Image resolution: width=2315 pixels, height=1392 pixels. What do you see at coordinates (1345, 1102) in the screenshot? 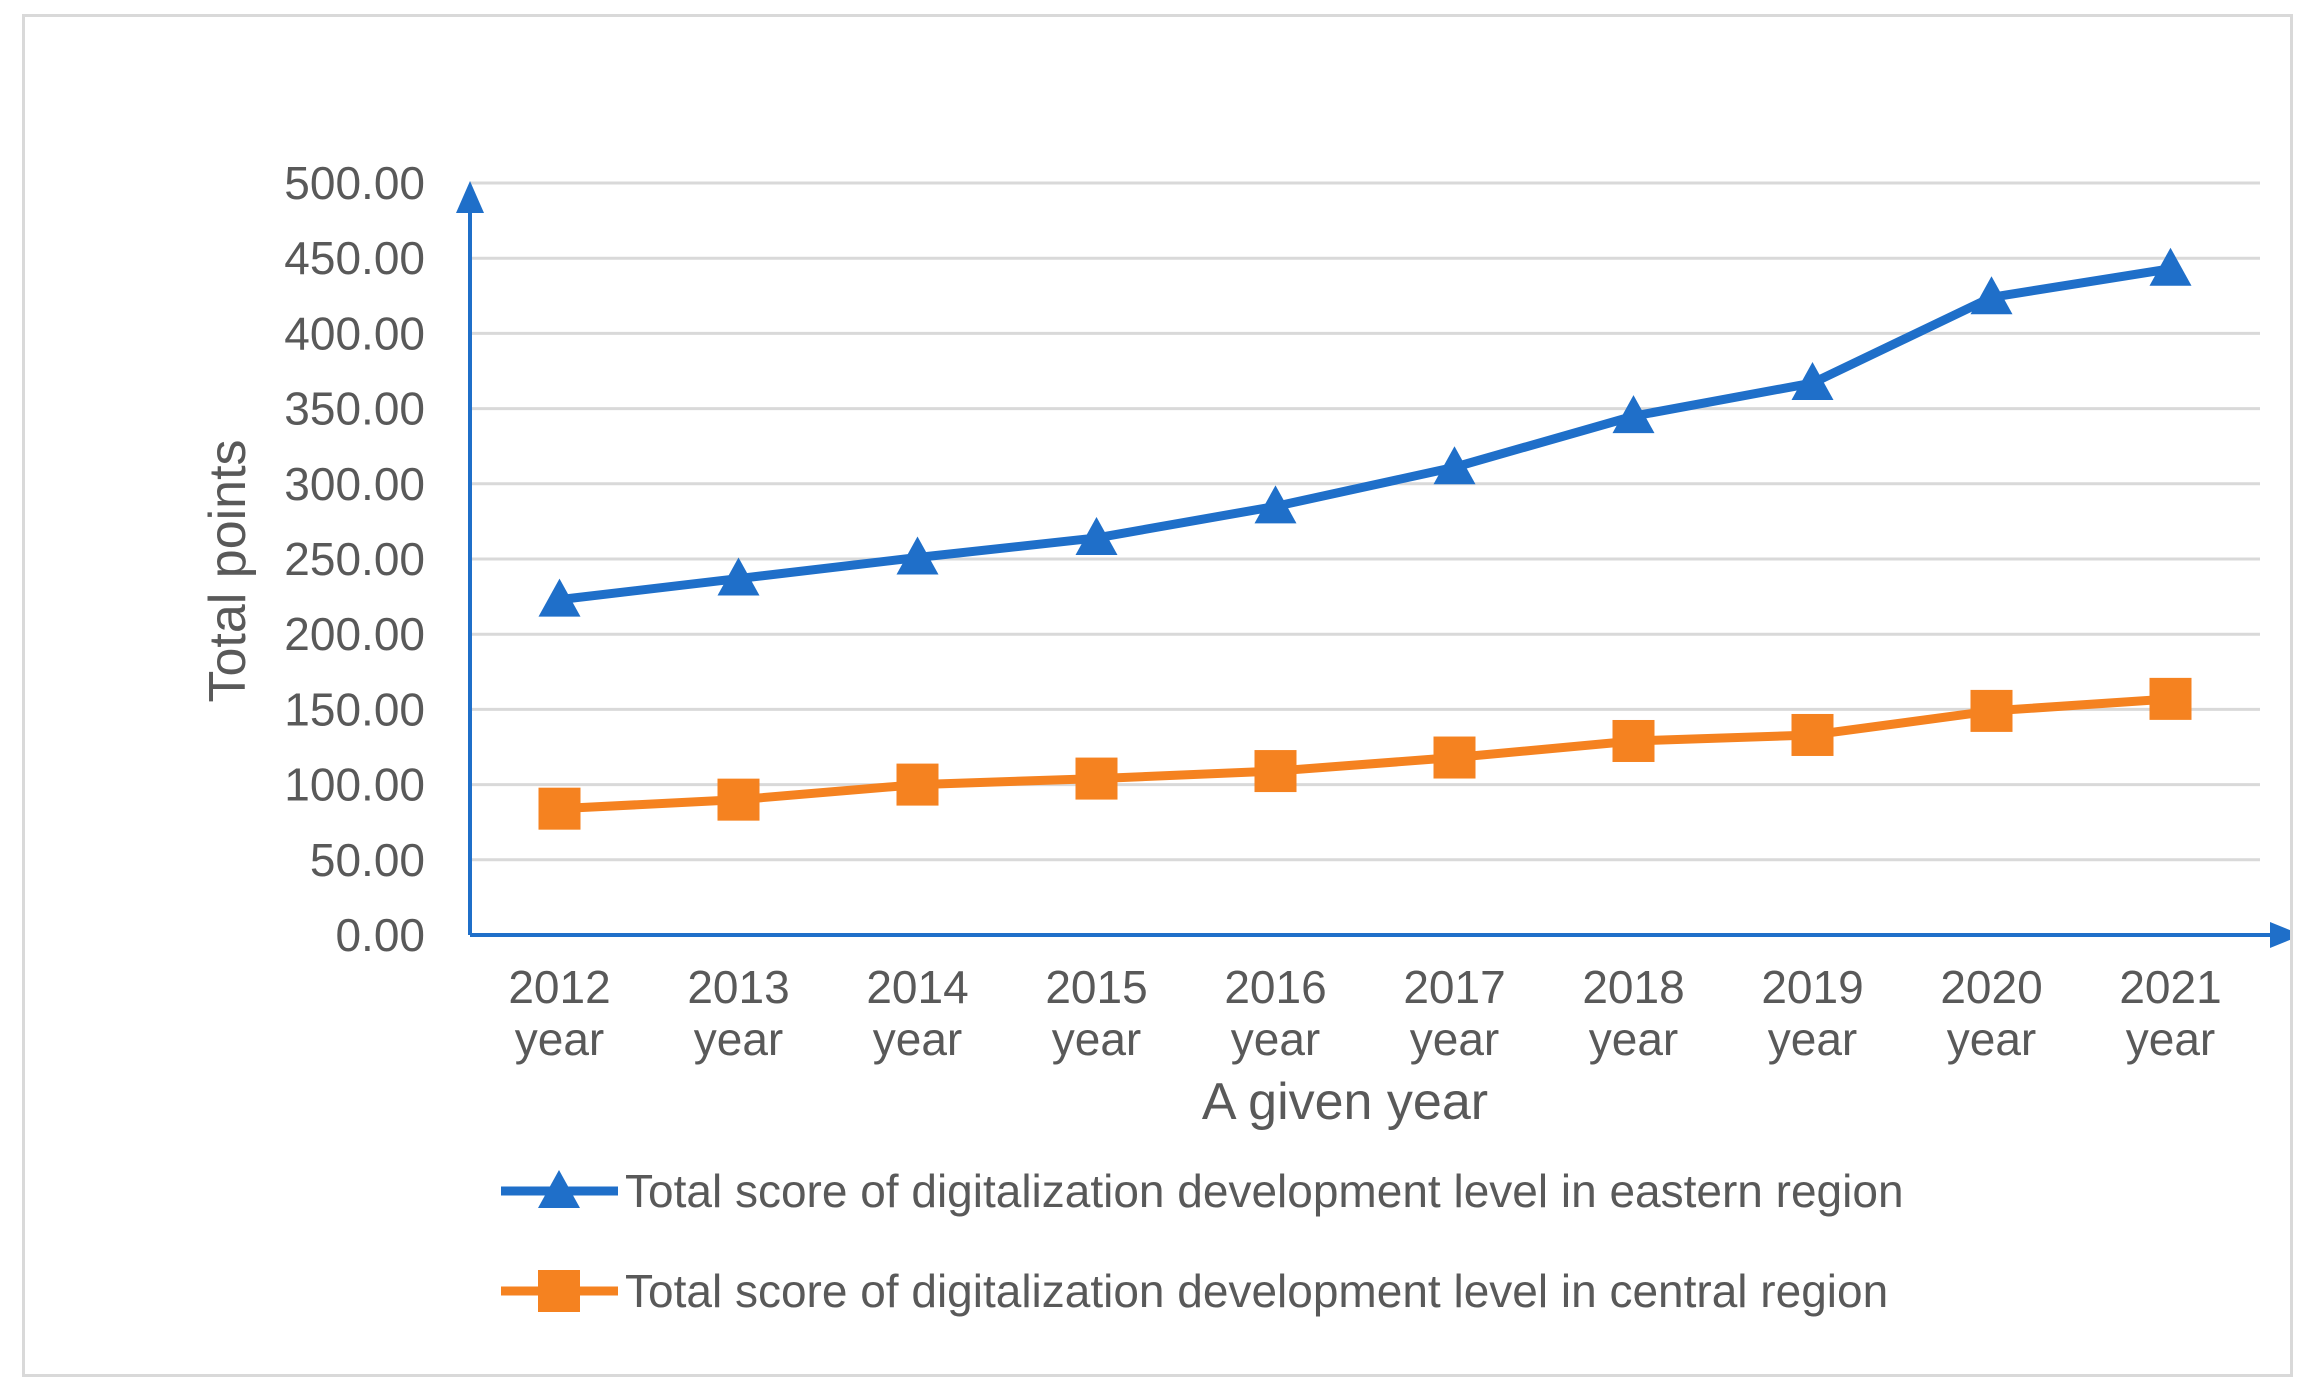
I see `x-axis-title: A given year` at bounding box center [1345, 1102].